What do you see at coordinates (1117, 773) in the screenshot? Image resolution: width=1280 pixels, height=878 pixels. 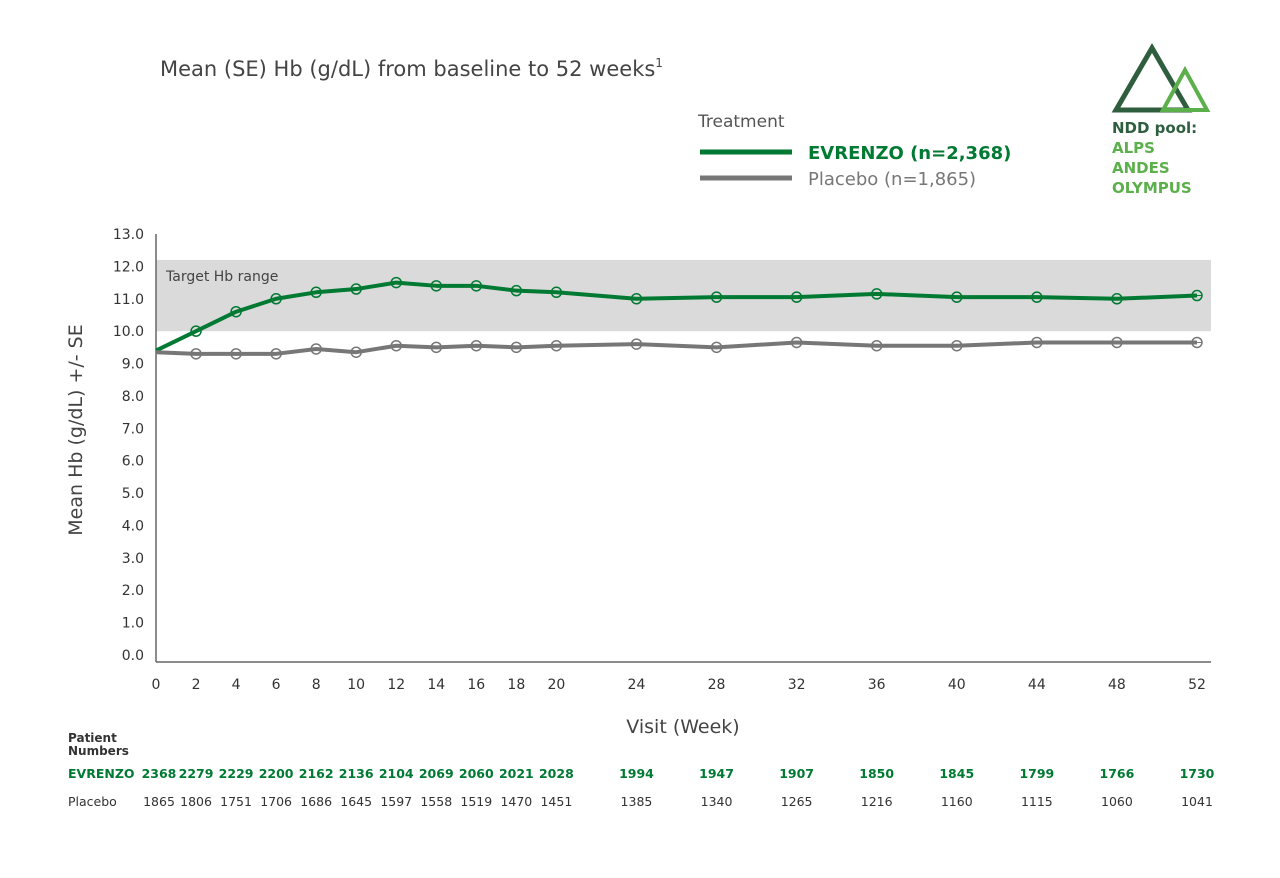 I see `patient-number-cell: 1766` at bounding box center [1117, 773].